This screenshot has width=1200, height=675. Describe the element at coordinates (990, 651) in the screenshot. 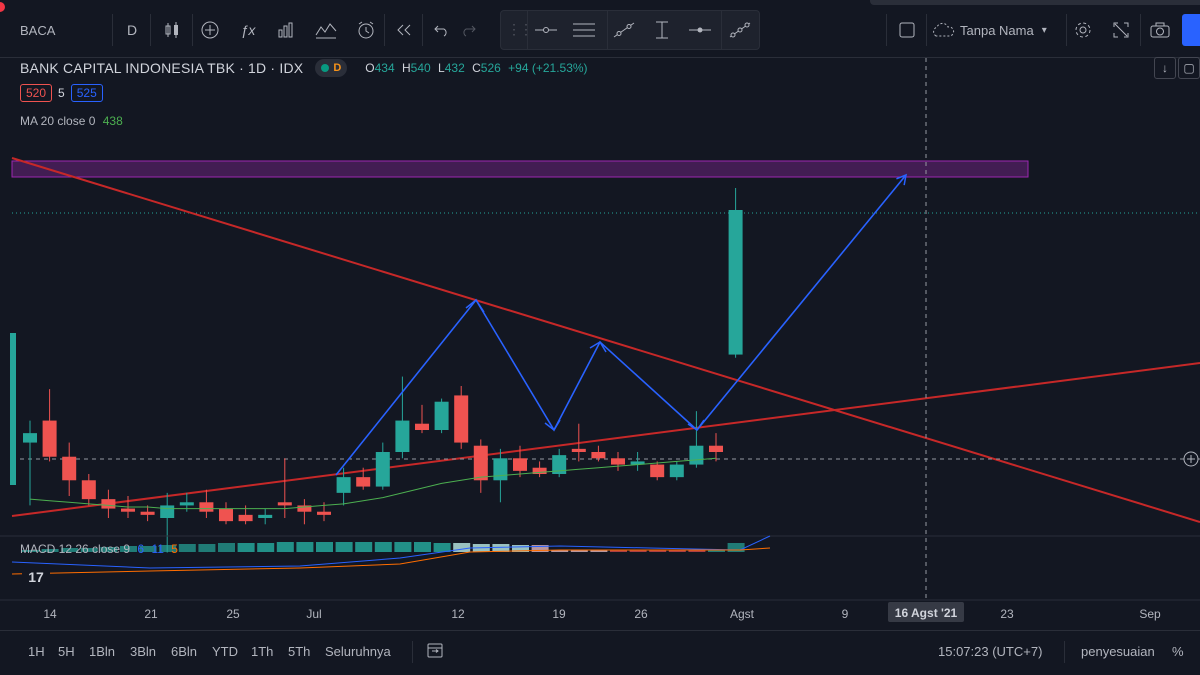

I see `clock-time: 15:07:23 (UTC+7)` at that location.